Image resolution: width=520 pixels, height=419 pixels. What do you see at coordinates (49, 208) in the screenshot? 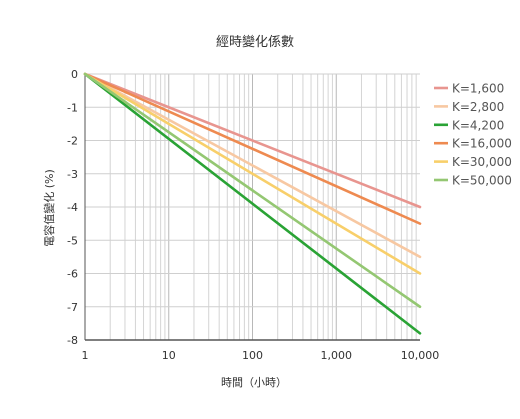
I see `y-axis-title: 電容值變化 (%)` at bounding box center [49, 208].